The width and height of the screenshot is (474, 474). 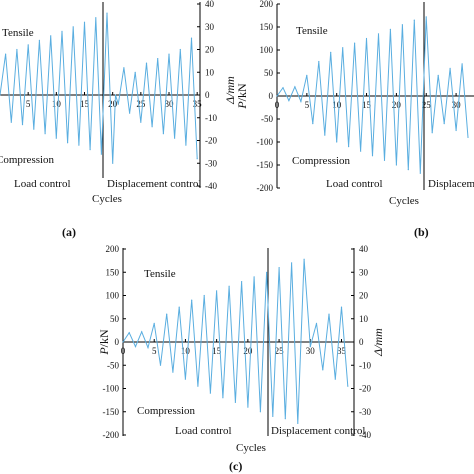 I want to click on panel-c-y-tick-label: 100, so click(x=113, y=296).